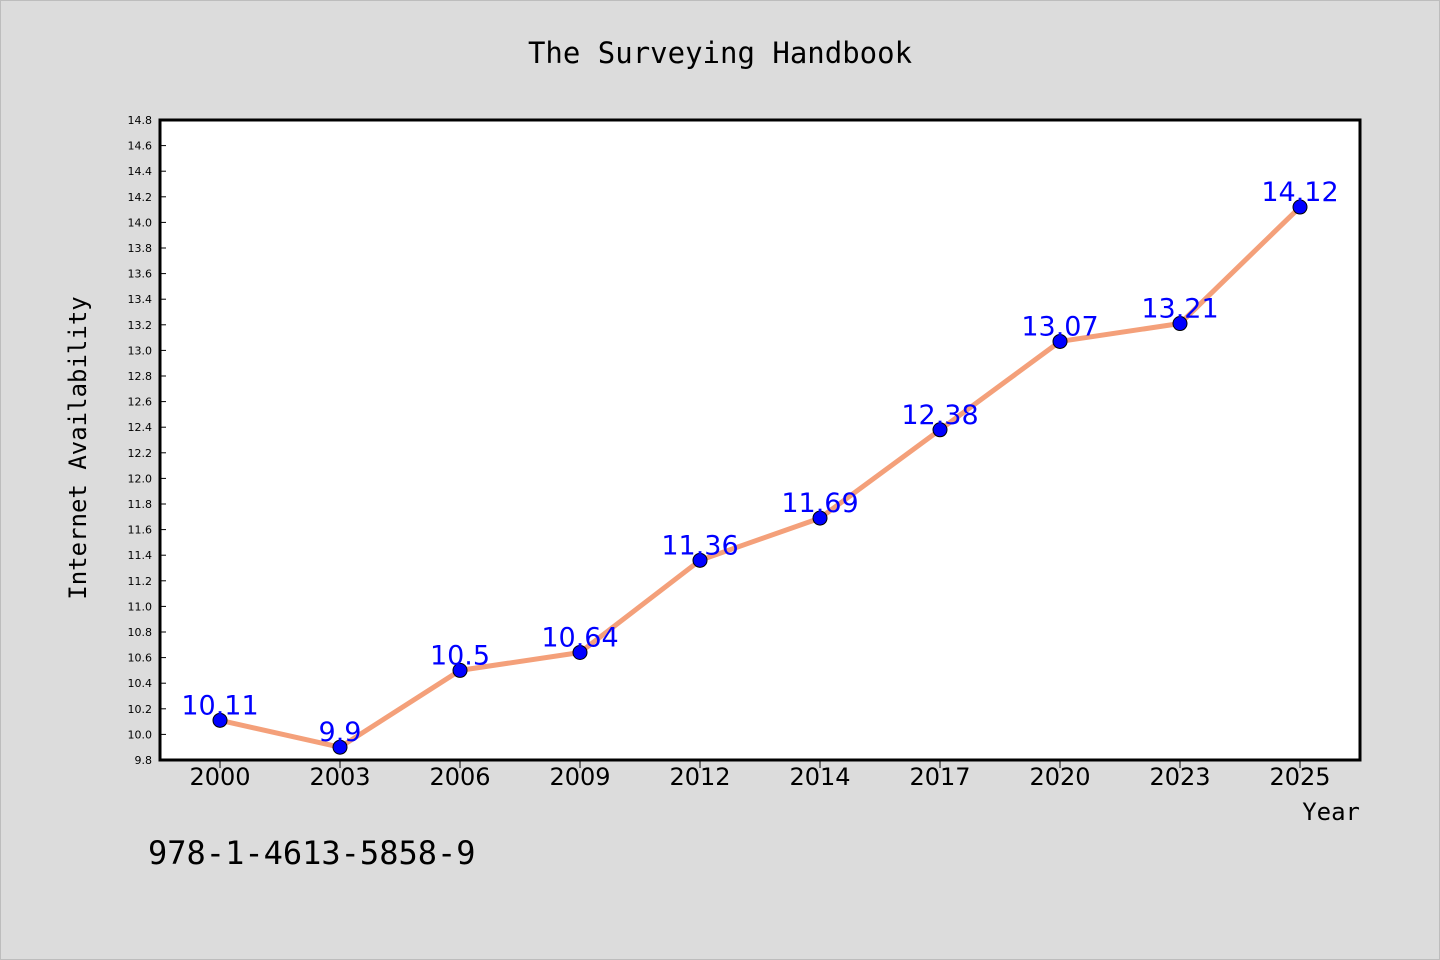 The width and height of the screenshot is (1440, 960). Describe the element at coordinates (819, 777) in the screenshot. I see `x-tick-label: 2014` at that location.